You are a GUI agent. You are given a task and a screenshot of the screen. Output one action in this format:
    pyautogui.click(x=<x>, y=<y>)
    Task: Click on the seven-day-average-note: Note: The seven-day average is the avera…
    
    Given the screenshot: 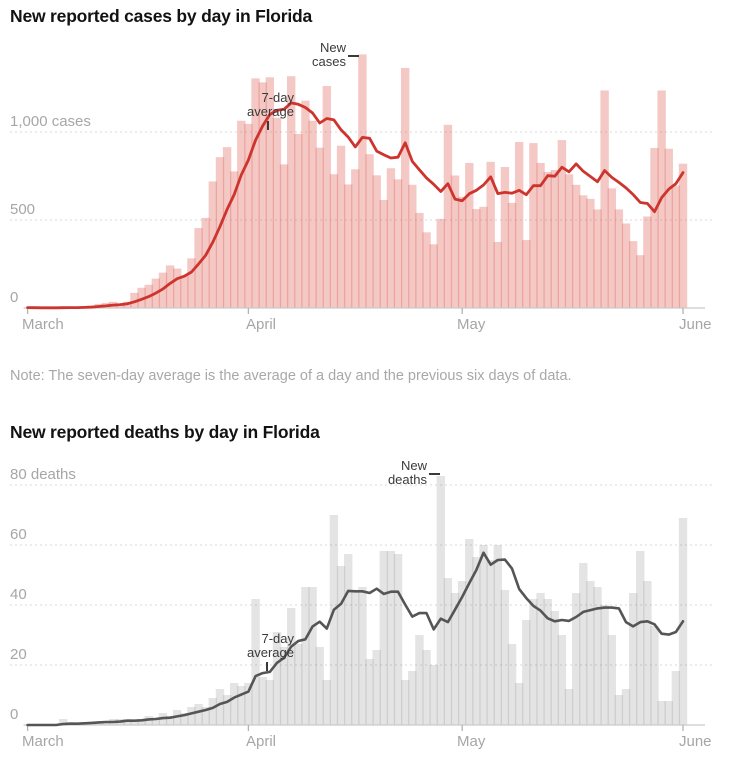 What is the action you would take?
    pyautogui.click(x=291, y=376)
    